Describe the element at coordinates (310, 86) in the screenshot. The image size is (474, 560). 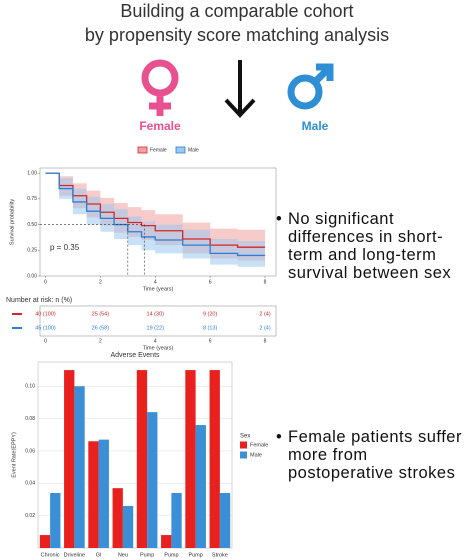
I see `male-symbol` at that location.